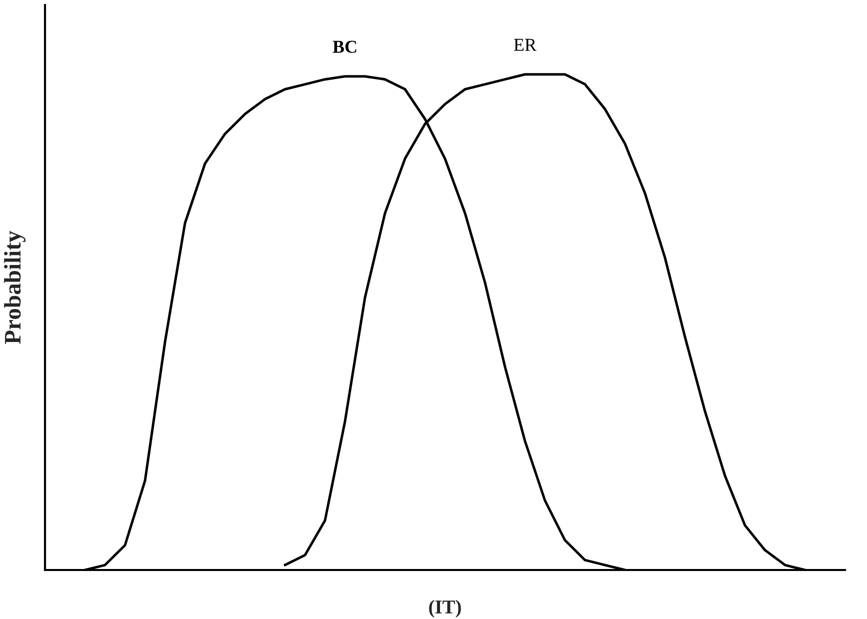 The height and width of the screenshot is (619, 867). Describe the element at coordinates (15, 287) in the screenshot. I see `y-axis-title: Probability` at that location.